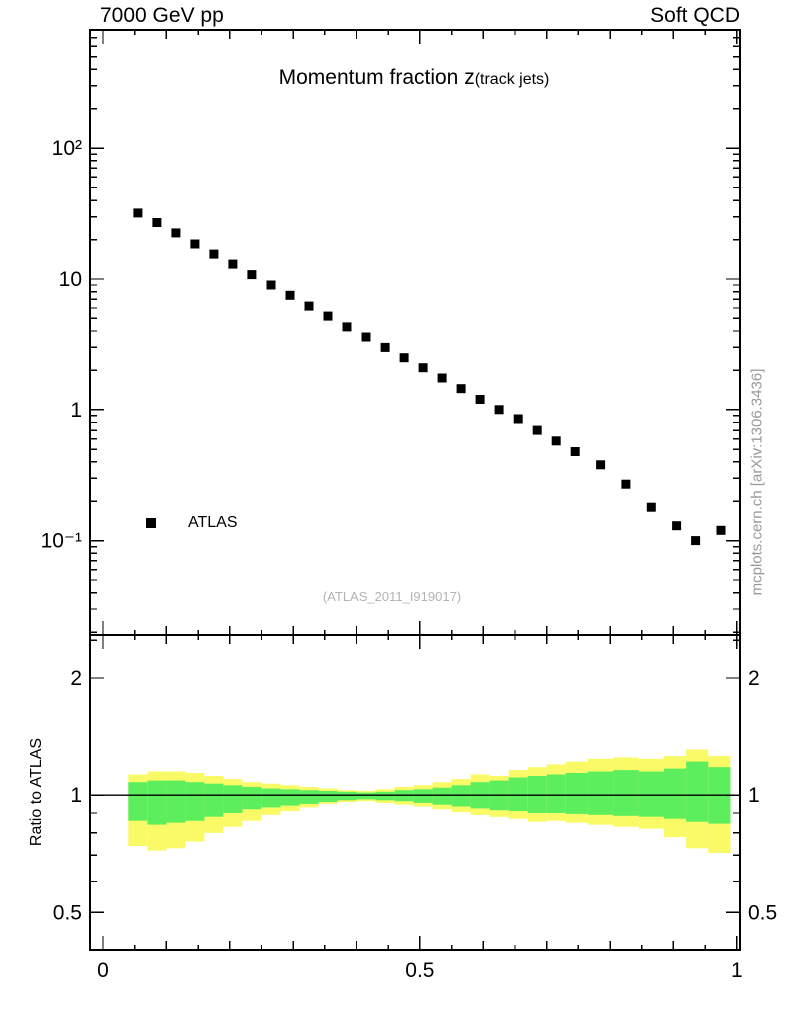 The width and height of the screenshot is (786, 1024). What do you see at coordinates (695, 15) in the screenshot?
I see `process-group-label: Soft QCD` at bounding box center [695, 15].